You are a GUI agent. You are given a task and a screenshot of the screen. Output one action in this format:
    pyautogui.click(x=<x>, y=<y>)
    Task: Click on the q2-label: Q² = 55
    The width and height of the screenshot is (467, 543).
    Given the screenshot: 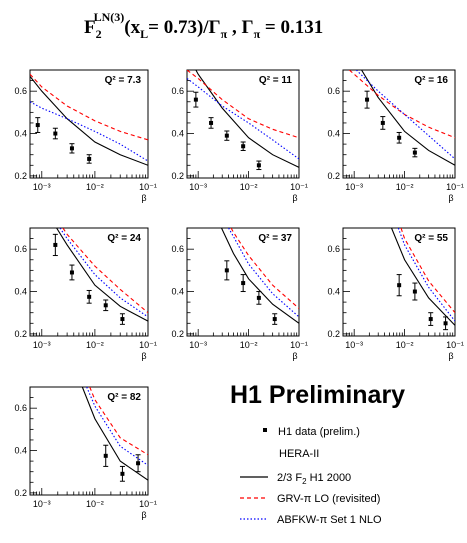 What is the action you would take?
    pyautogui.click(x=431, y=238)
    